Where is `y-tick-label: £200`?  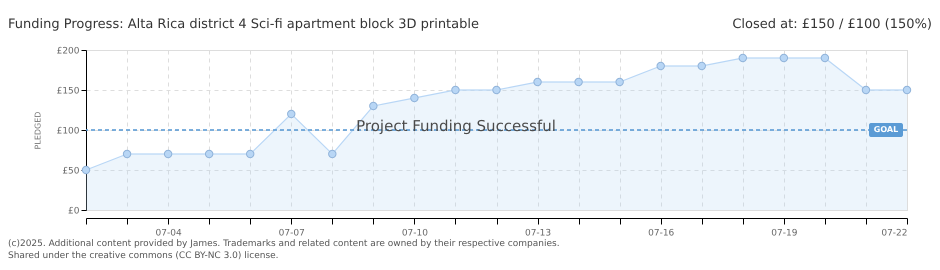
y-tick-label: £200 is located at coordinates (68, 51).